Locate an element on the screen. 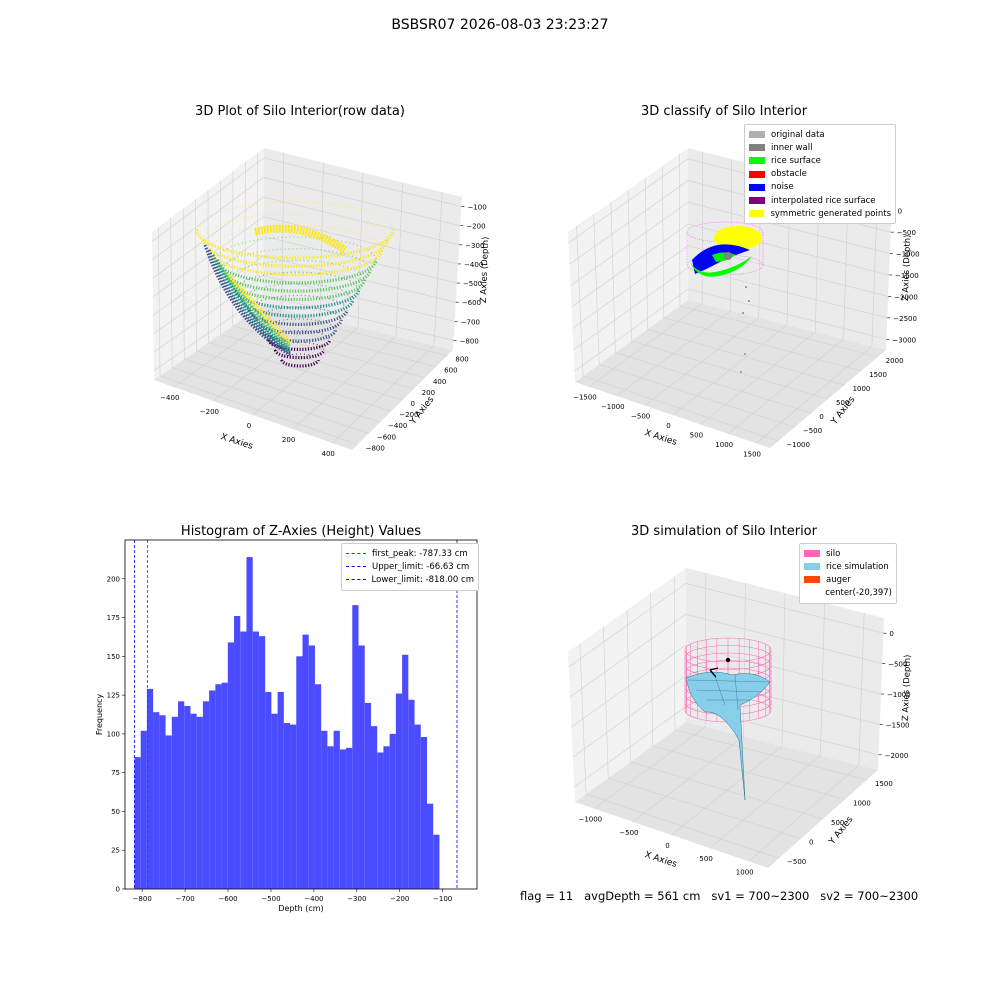 Image resolution: width=1000 pixels, height=1000 pixels. simulation-grid is located at coordinates (726, 717).